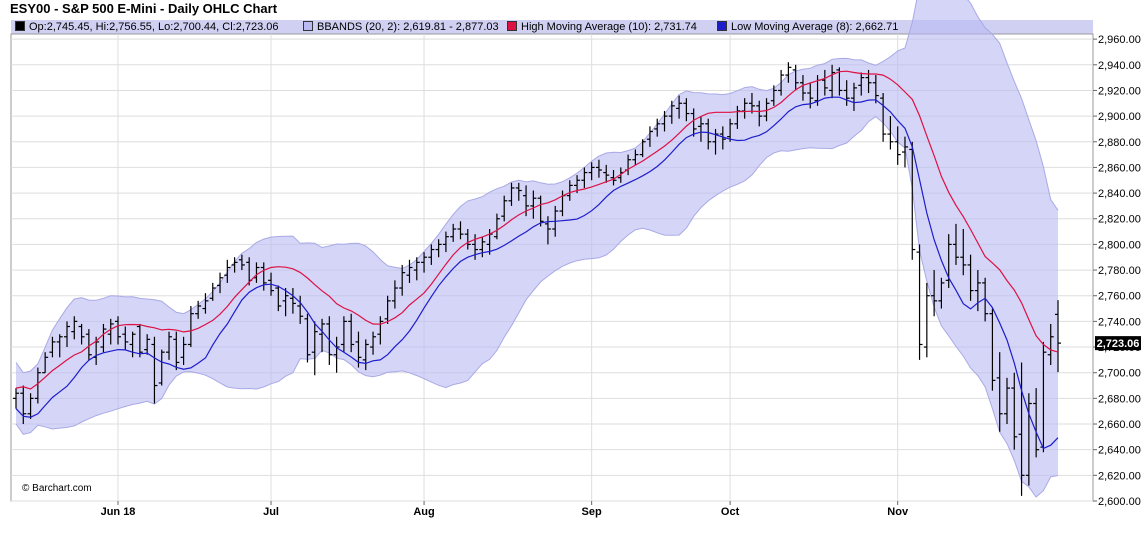 This screenshot has width=1143, height=542. What do you see at coordinates (592, 512) in the screenshot?
I see `x-tick-label: Sep` at bounding box center [592, 512].